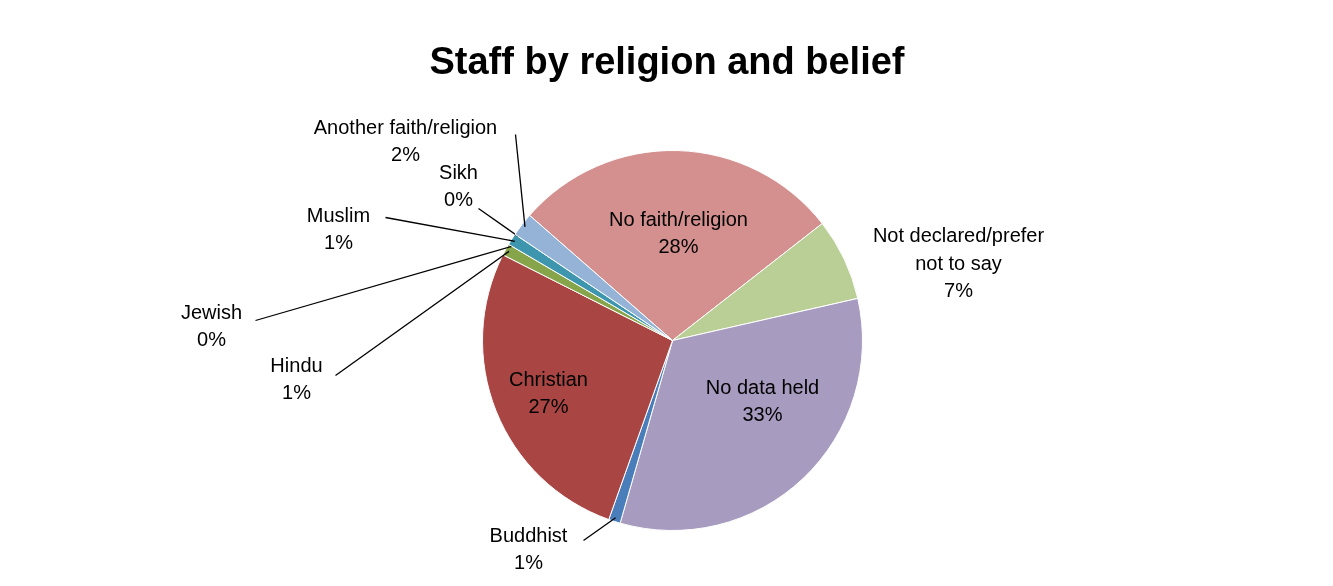 Image resolution: width=1333 pixels, height=586 pixels. Describe the element at coordinates (296, 364) in the screenshot. I see `slice-label: Hindu` at that location.